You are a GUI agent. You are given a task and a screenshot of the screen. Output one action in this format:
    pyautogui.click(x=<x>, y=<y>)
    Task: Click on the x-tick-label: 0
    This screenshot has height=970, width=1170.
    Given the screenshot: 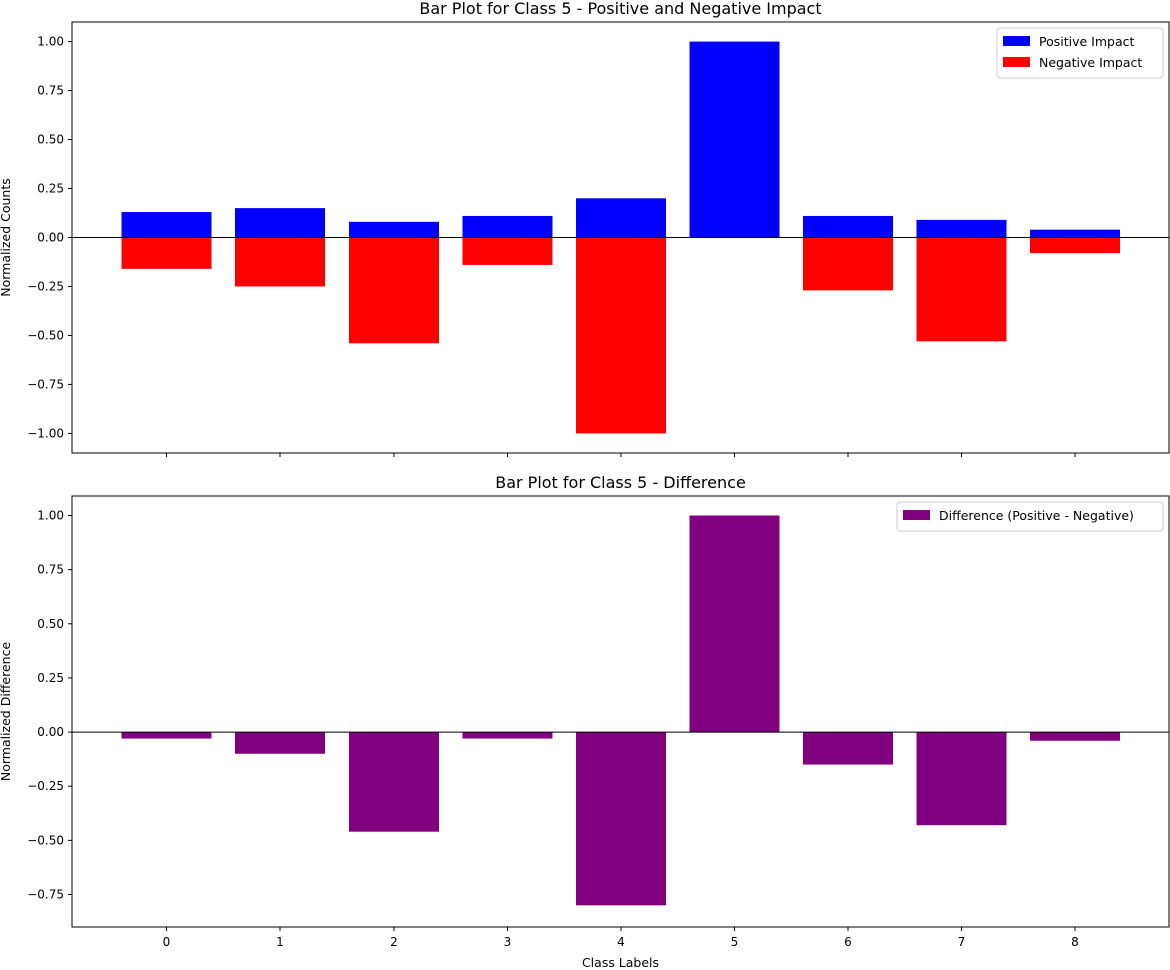 What is the action you would take?
    pyautogui.click(x=167, y=942)
    